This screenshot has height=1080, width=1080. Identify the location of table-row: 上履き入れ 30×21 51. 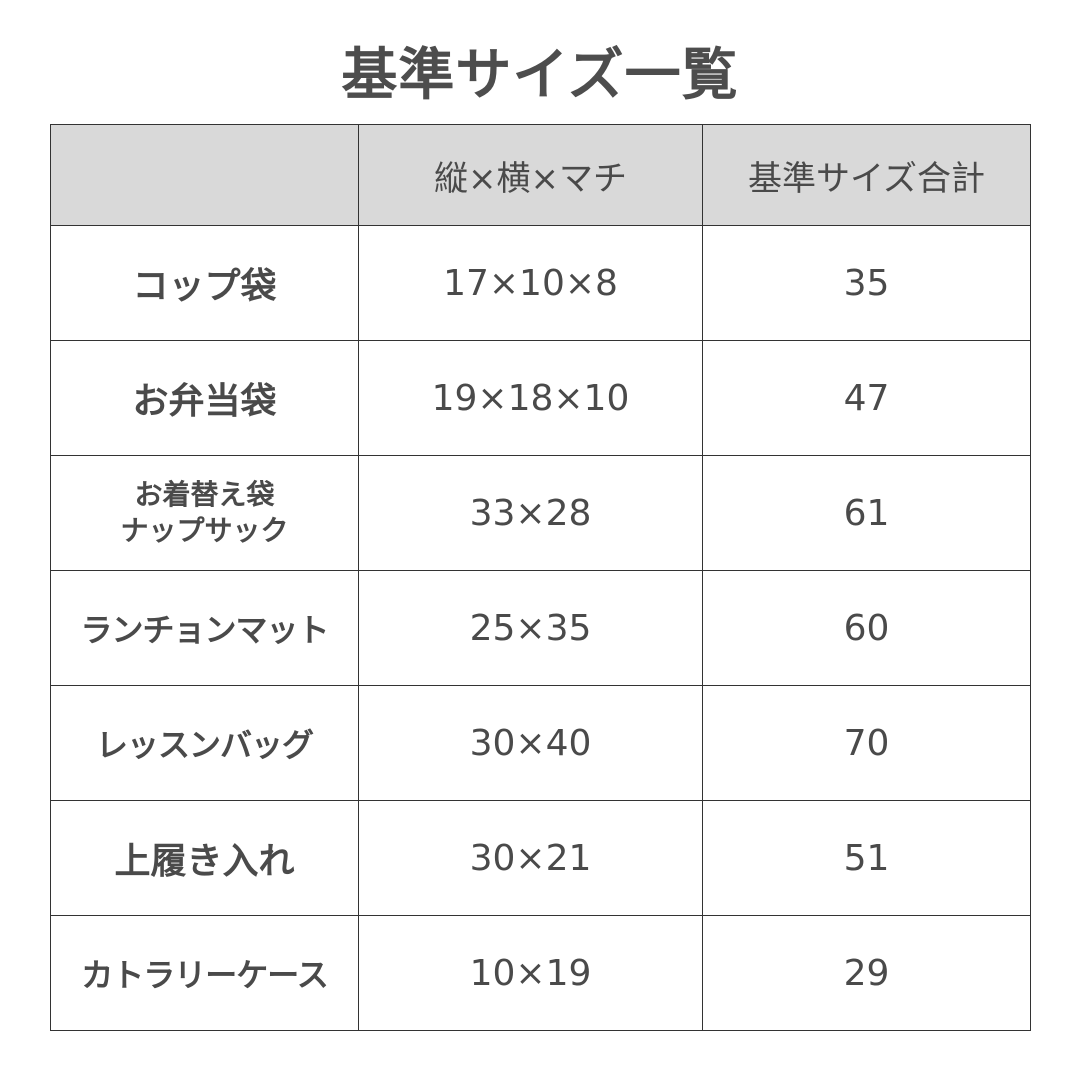
(540, 858).